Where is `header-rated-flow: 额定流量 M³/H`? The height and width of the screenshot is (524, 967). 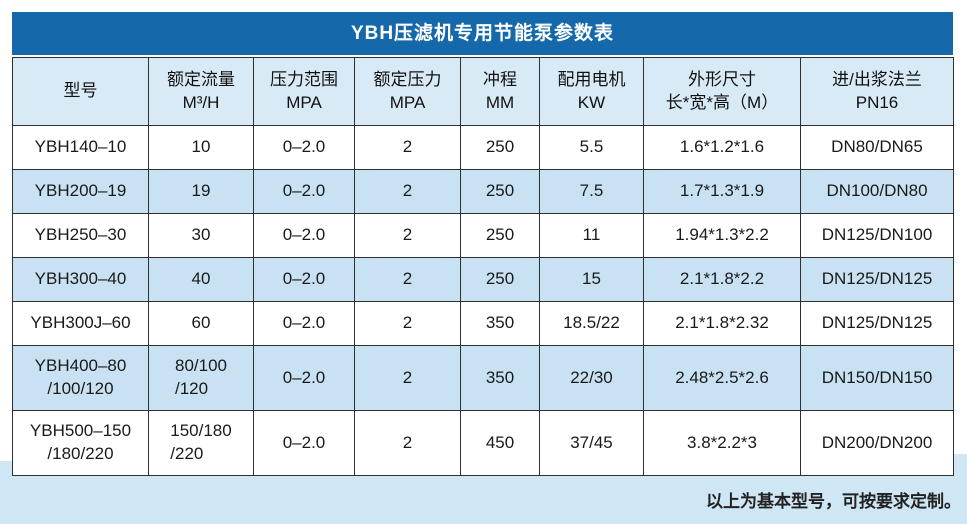 header-rated-flow: 额定流量 M³/H is located at coordinates (201, 91).